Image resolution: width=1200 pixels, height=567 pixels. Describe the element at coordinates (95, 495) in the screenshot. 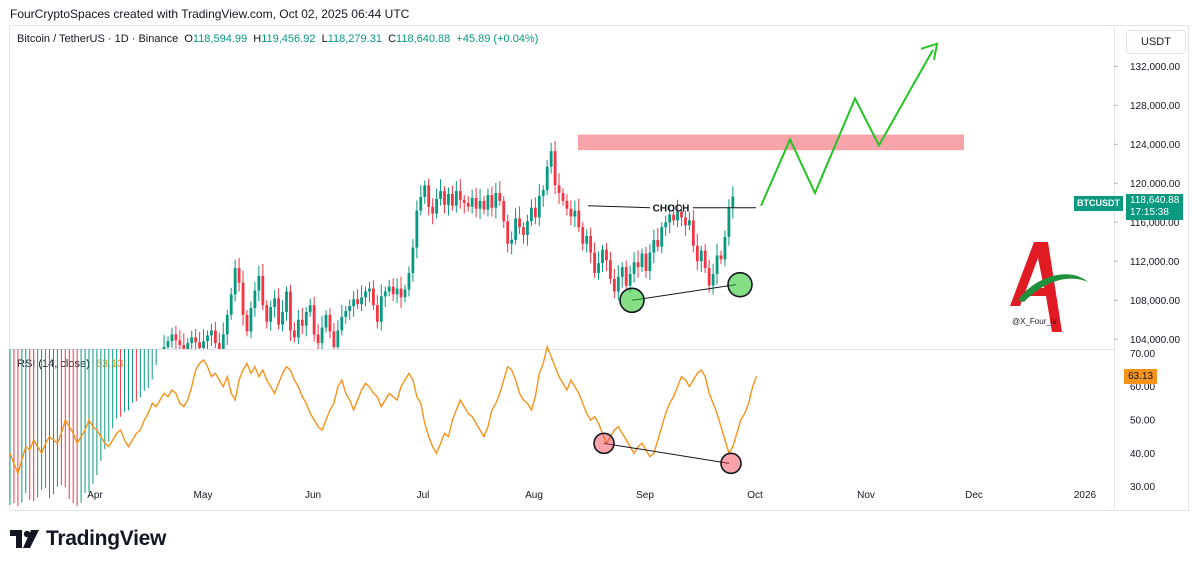

I see `time-axis-label: Apr` at that location.